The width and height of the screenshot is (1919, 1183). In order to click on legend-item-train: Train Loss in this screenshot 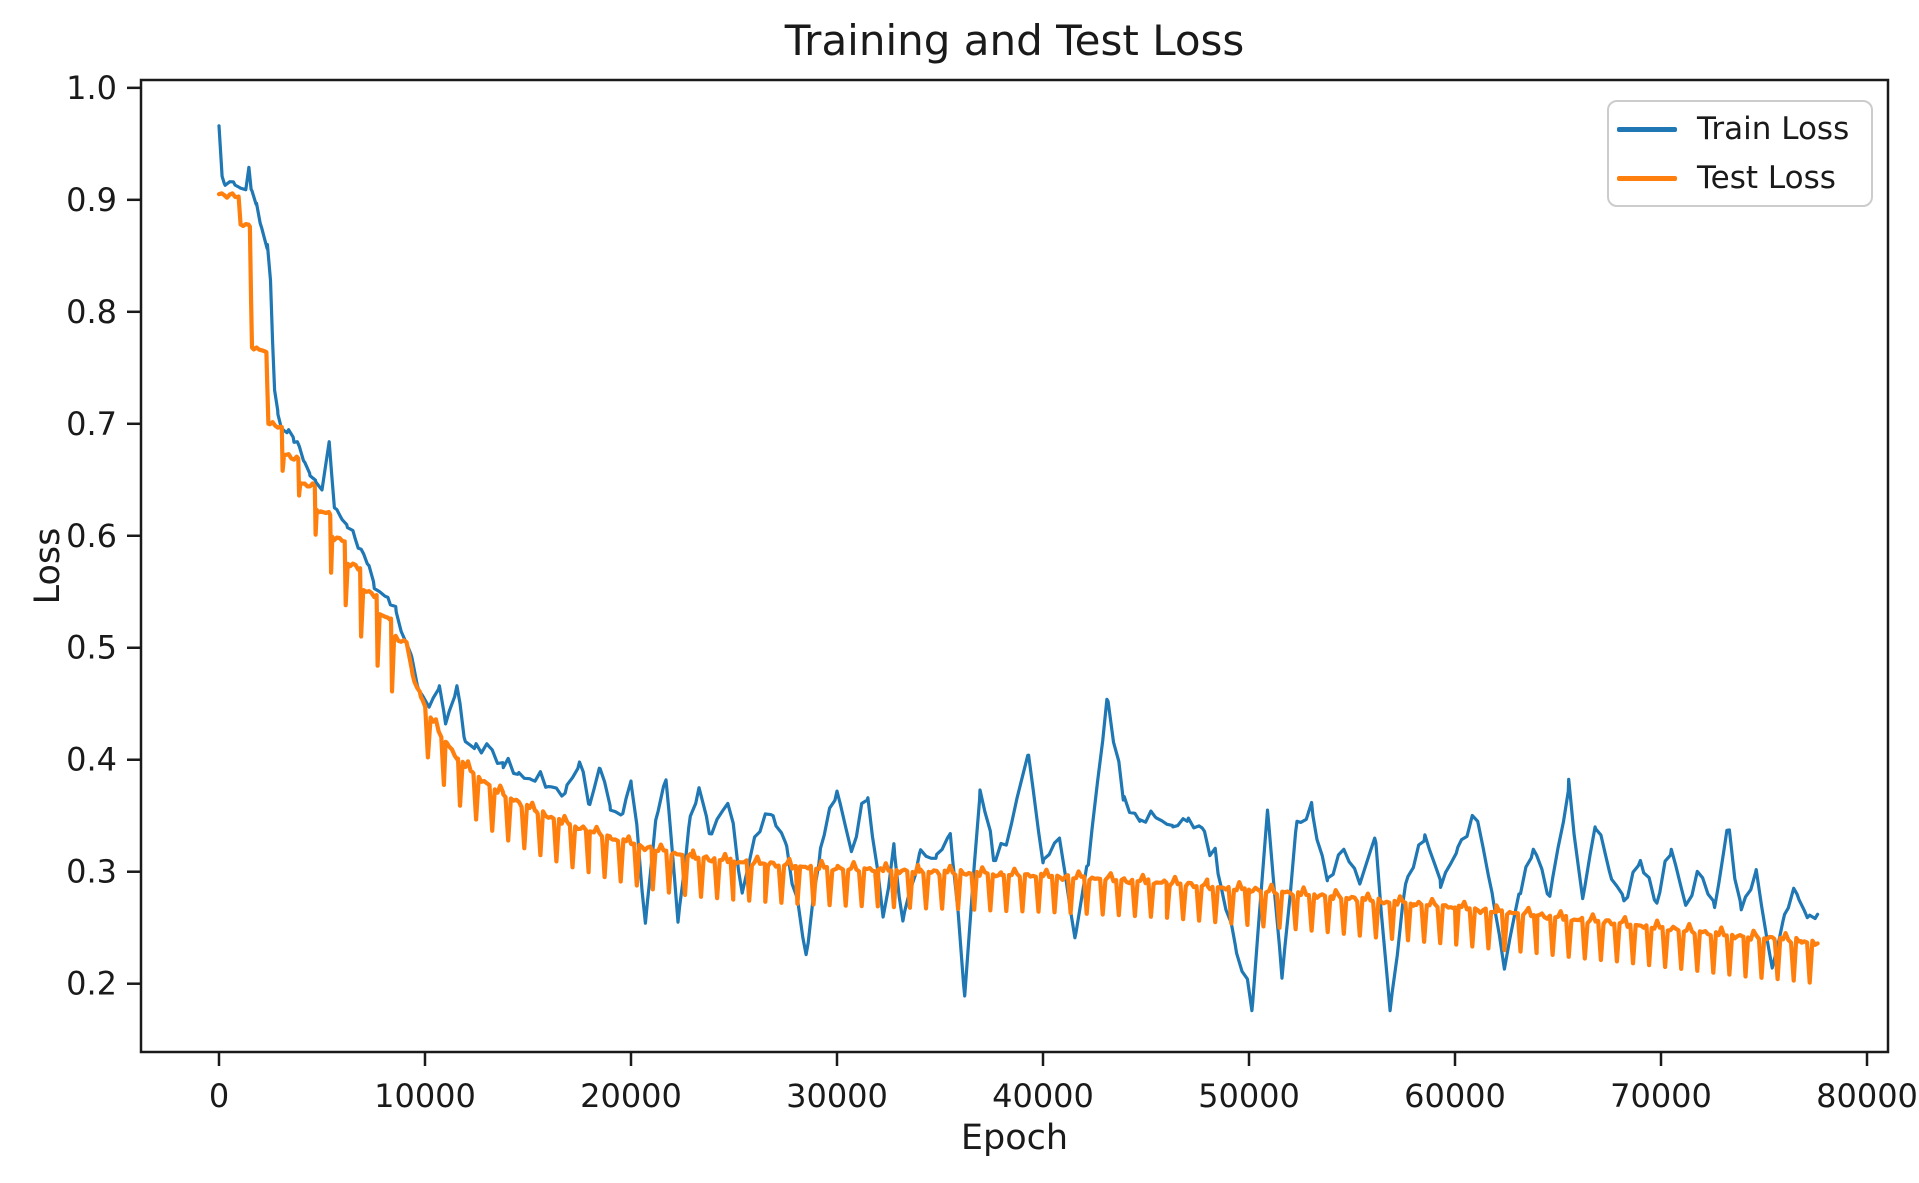, I will do `click(1744, 129)`.